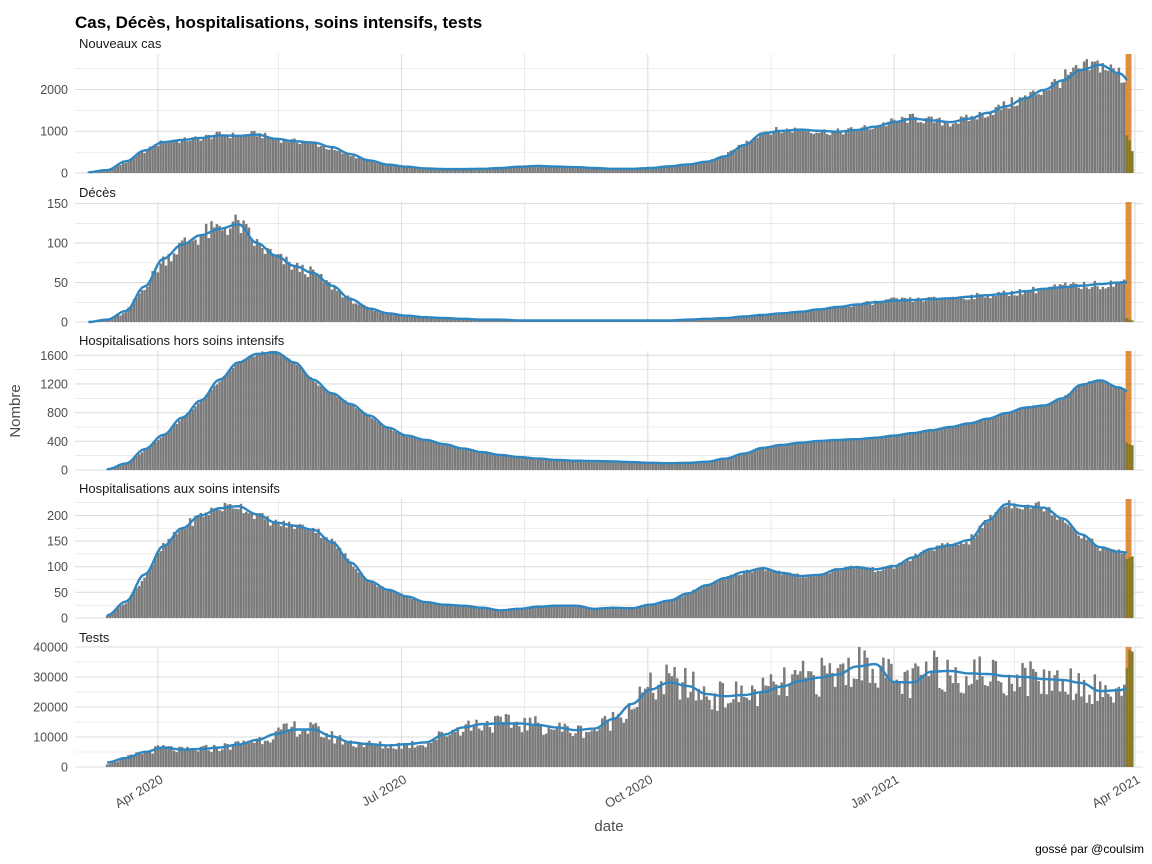 The height and width of the screenshot is (864, 1152). I want to click on y-tick-label: 100, so click(57, 567).